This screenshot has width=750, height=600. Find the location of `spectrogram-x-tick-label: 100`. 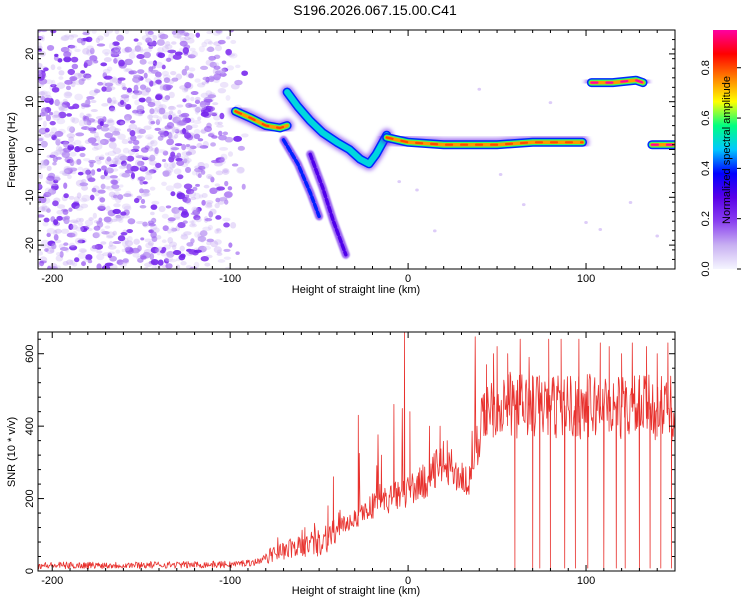

spectrogram-x-tick-label: 100 is located at coordinates (586, 279).